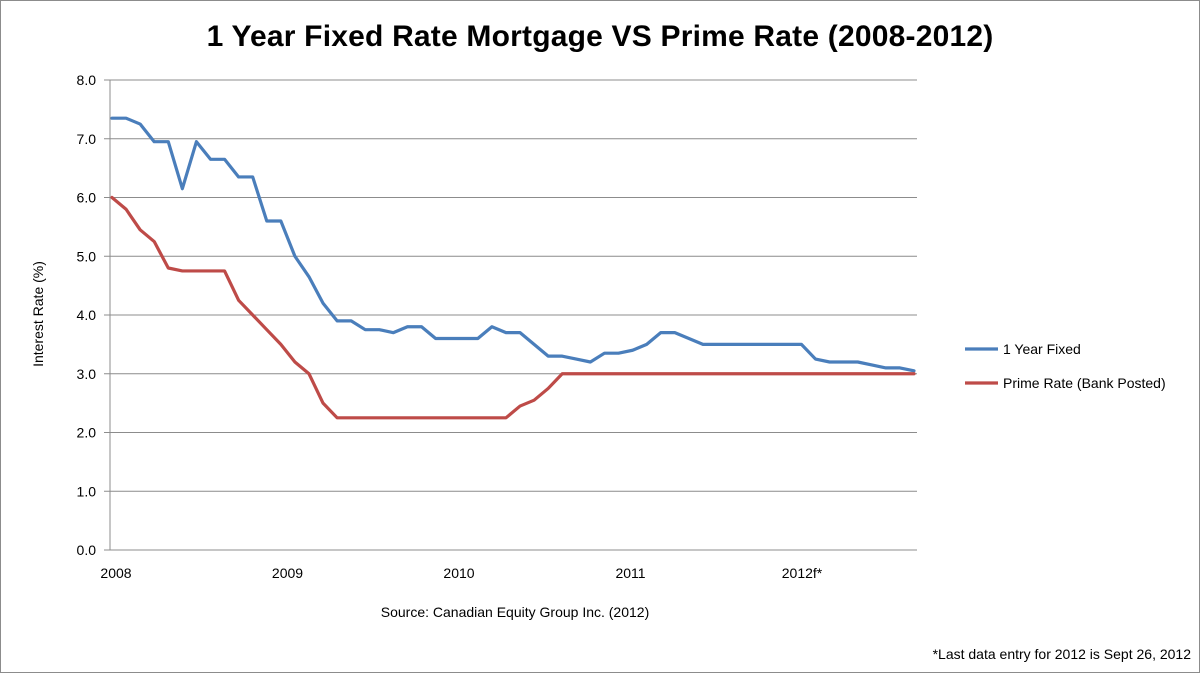  I want to click on x-tick-label: 2010, so click(458, 573).